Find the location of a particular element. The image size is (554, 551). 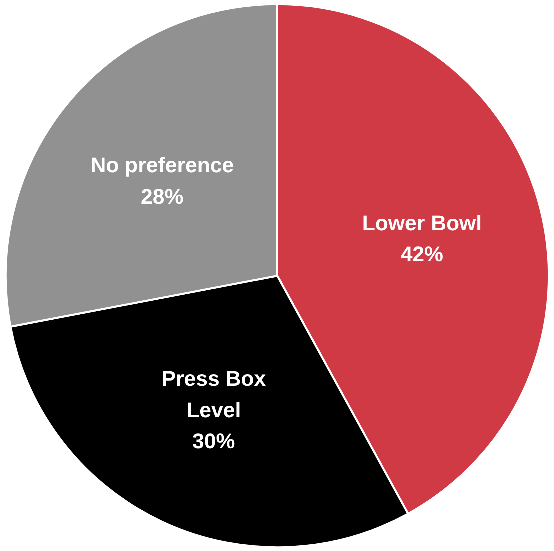

data-label: 28% is located at coordinates (162, 196).